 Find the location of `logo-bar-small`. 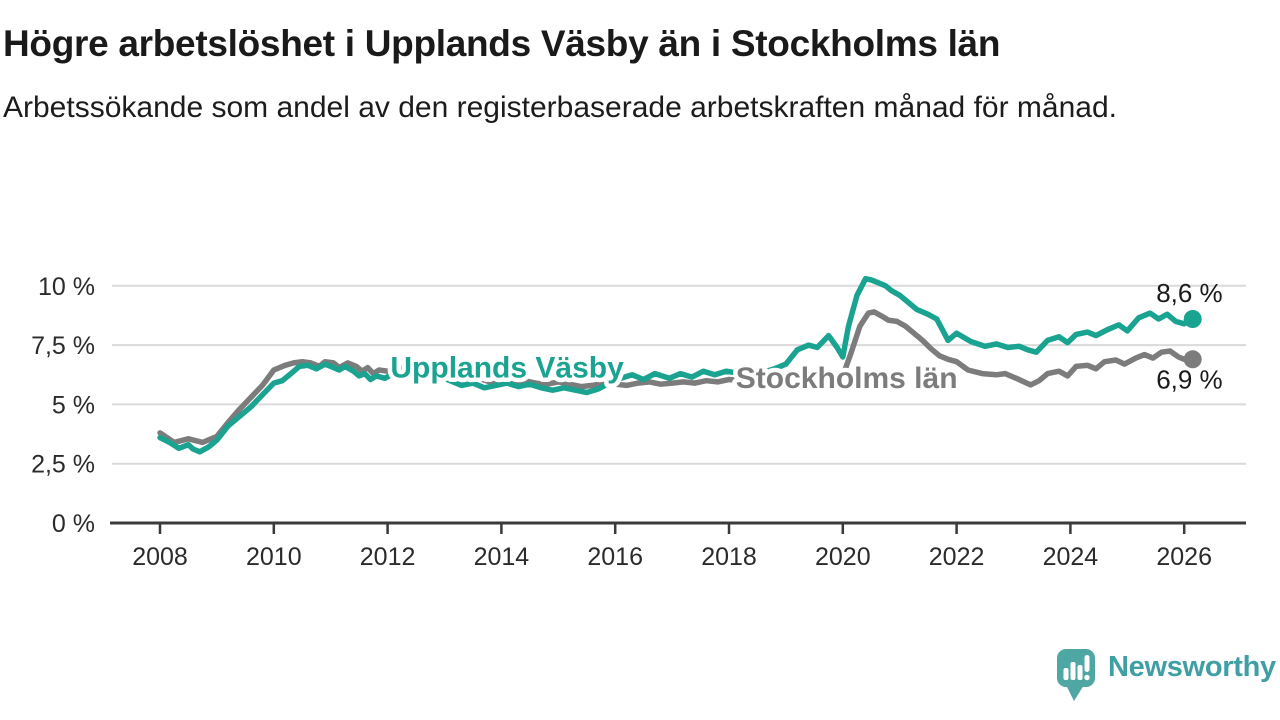

logo-bar-small is located at coordinates (1066, 674).